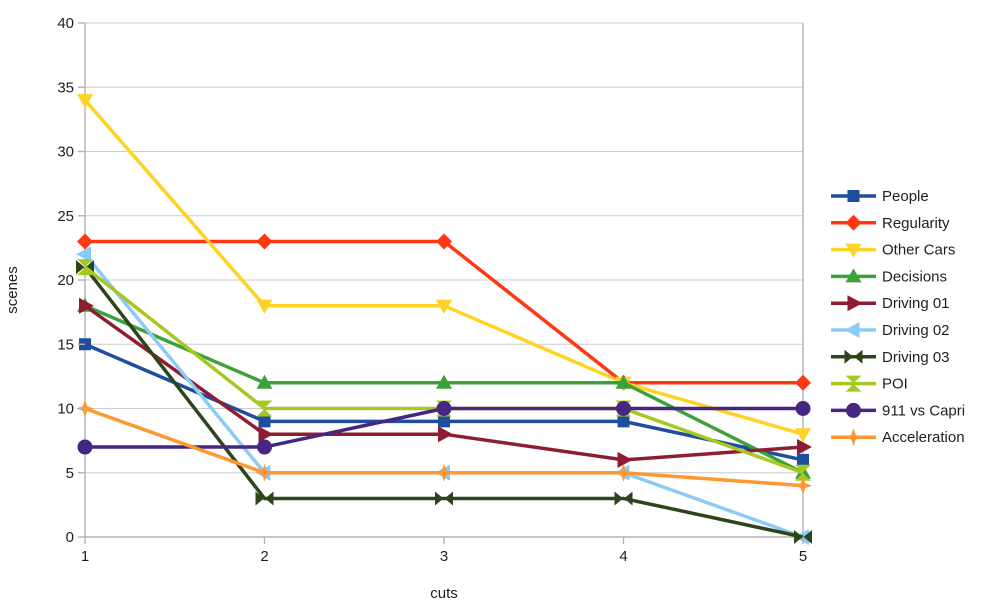 Image resolution: width=1000 pixels, height=616 pixels. Describe the element at coordinates (803, 537) in the screenshot. I see `marker-driving-03-x5` at that location.